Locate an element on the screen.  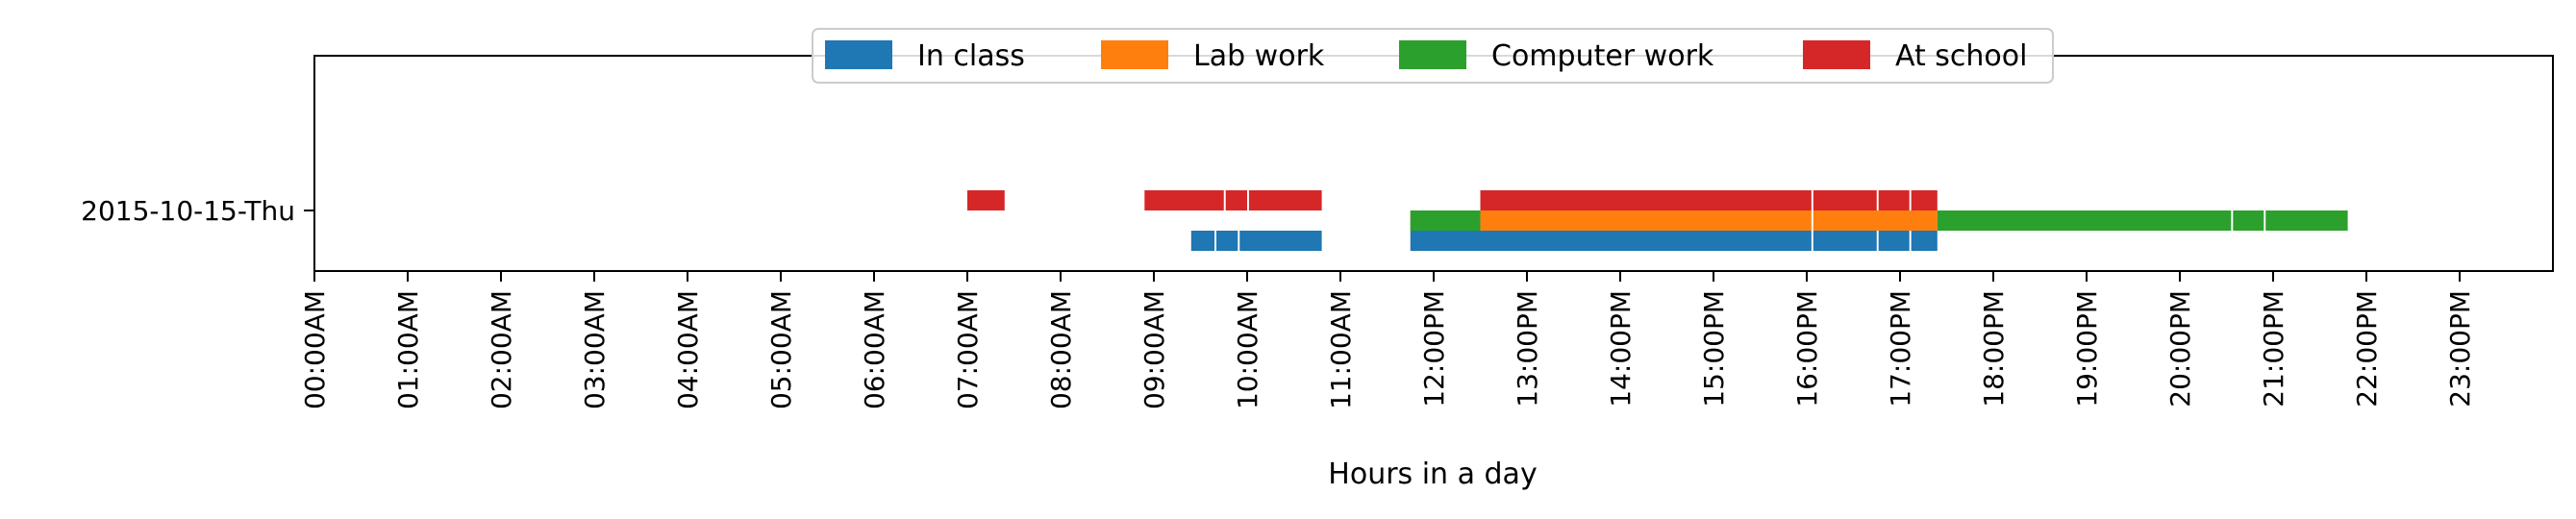
x-tick-label: 04:00AM is located at coordinates (688, 349).